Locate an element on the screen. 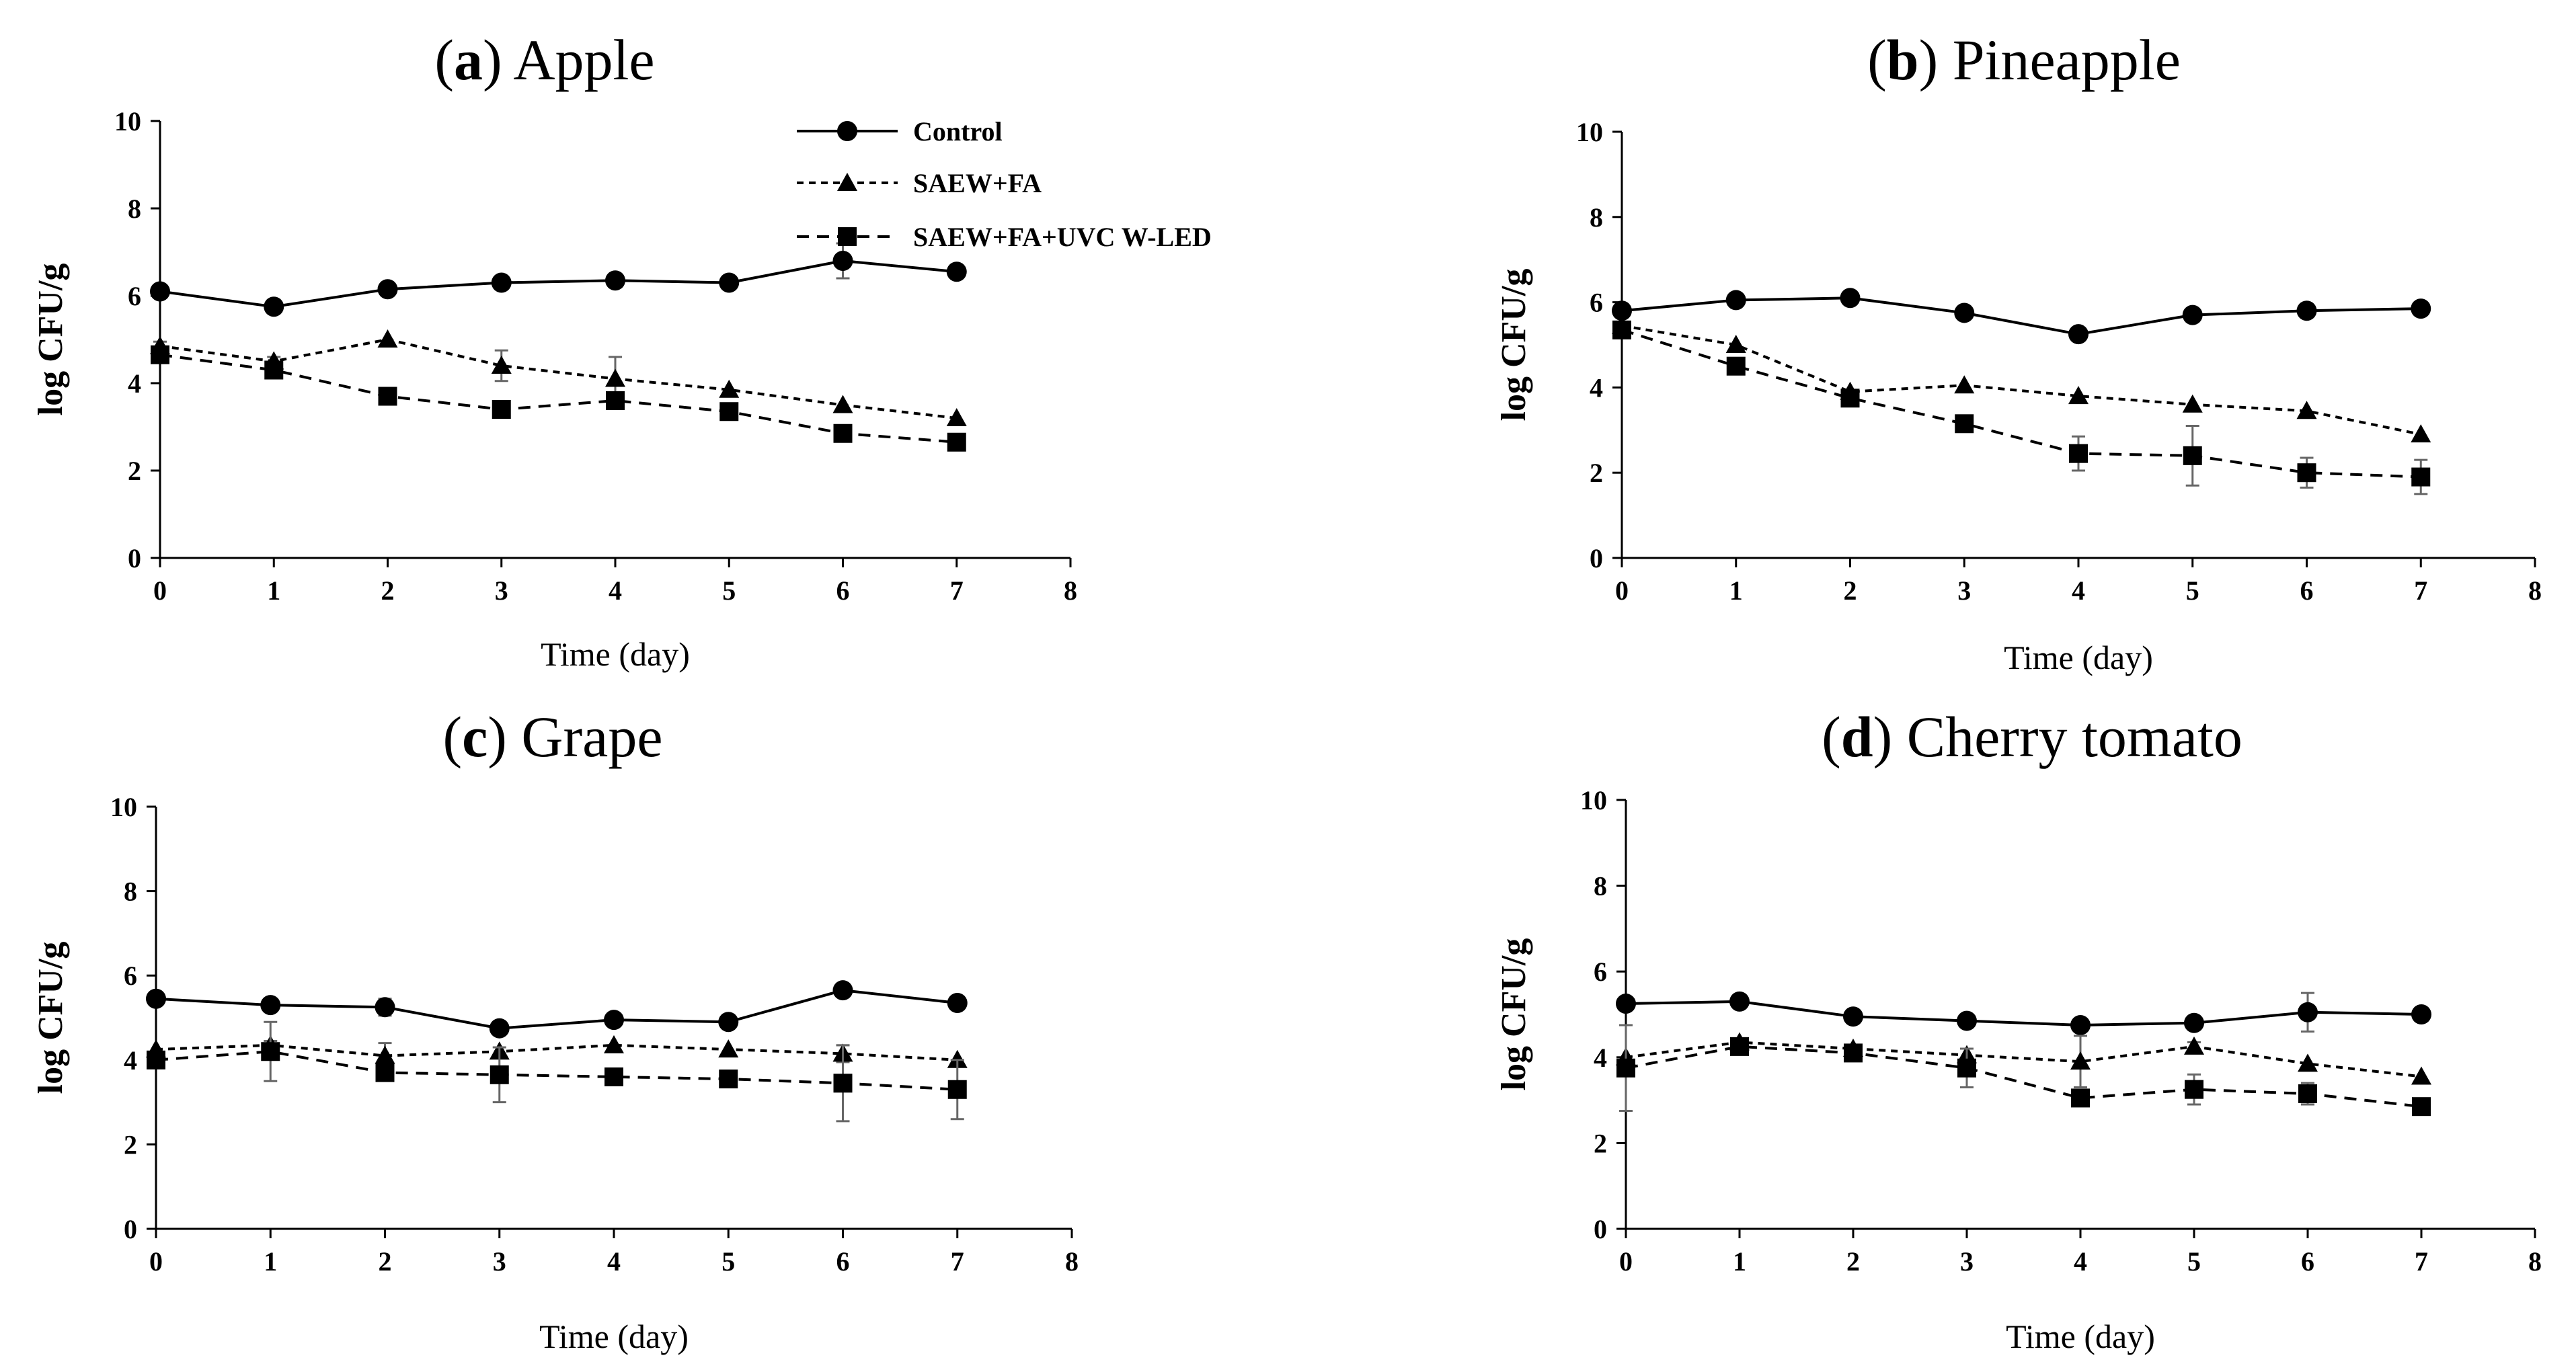 This screenshot has width=2576, height=1370. panel-title: (a) Apple is located at coordinates (544, 60).